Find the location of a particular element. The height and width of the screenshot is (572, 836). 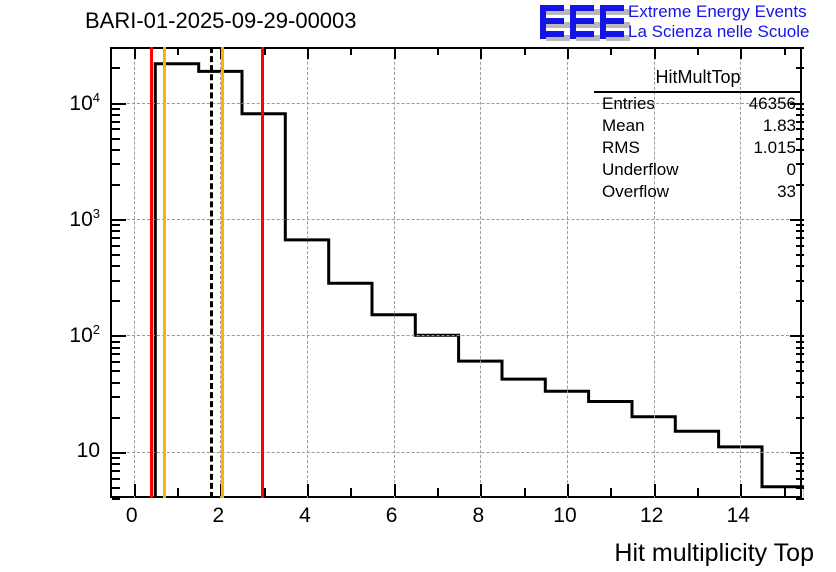

marker-line-cut-low-red is located at coordinates (151, 272).